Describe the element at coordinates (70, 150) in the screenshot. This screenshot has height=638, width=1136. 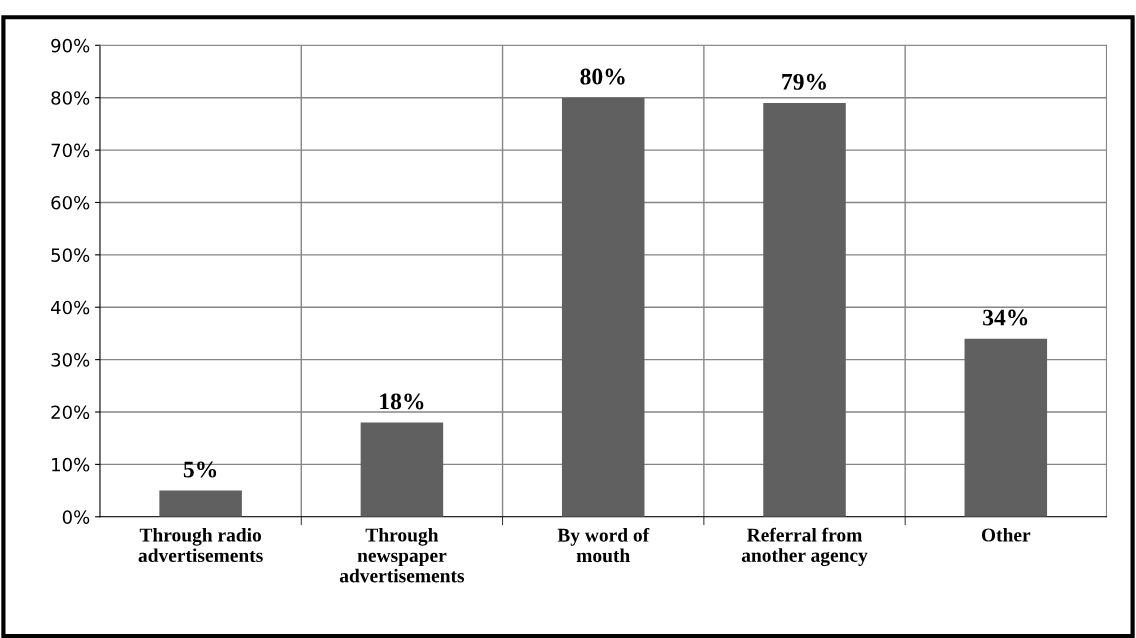
I see `y-tick-label: 70%` at that location.